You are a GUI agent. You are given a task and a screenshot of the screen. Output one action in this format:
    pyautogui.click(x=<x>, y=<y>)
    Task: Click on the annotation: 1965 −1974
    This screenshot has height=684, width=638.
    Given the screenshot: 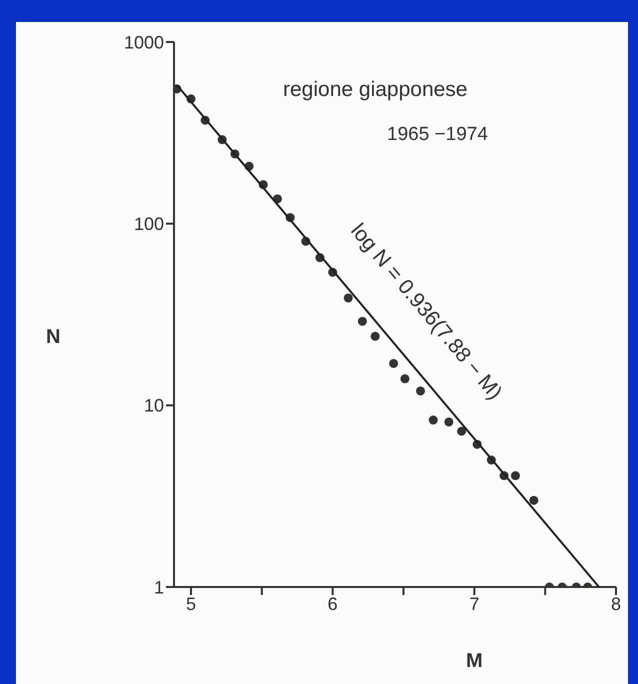 What is the action you would take?
    pyautogui.click(x=437, y=135)
    